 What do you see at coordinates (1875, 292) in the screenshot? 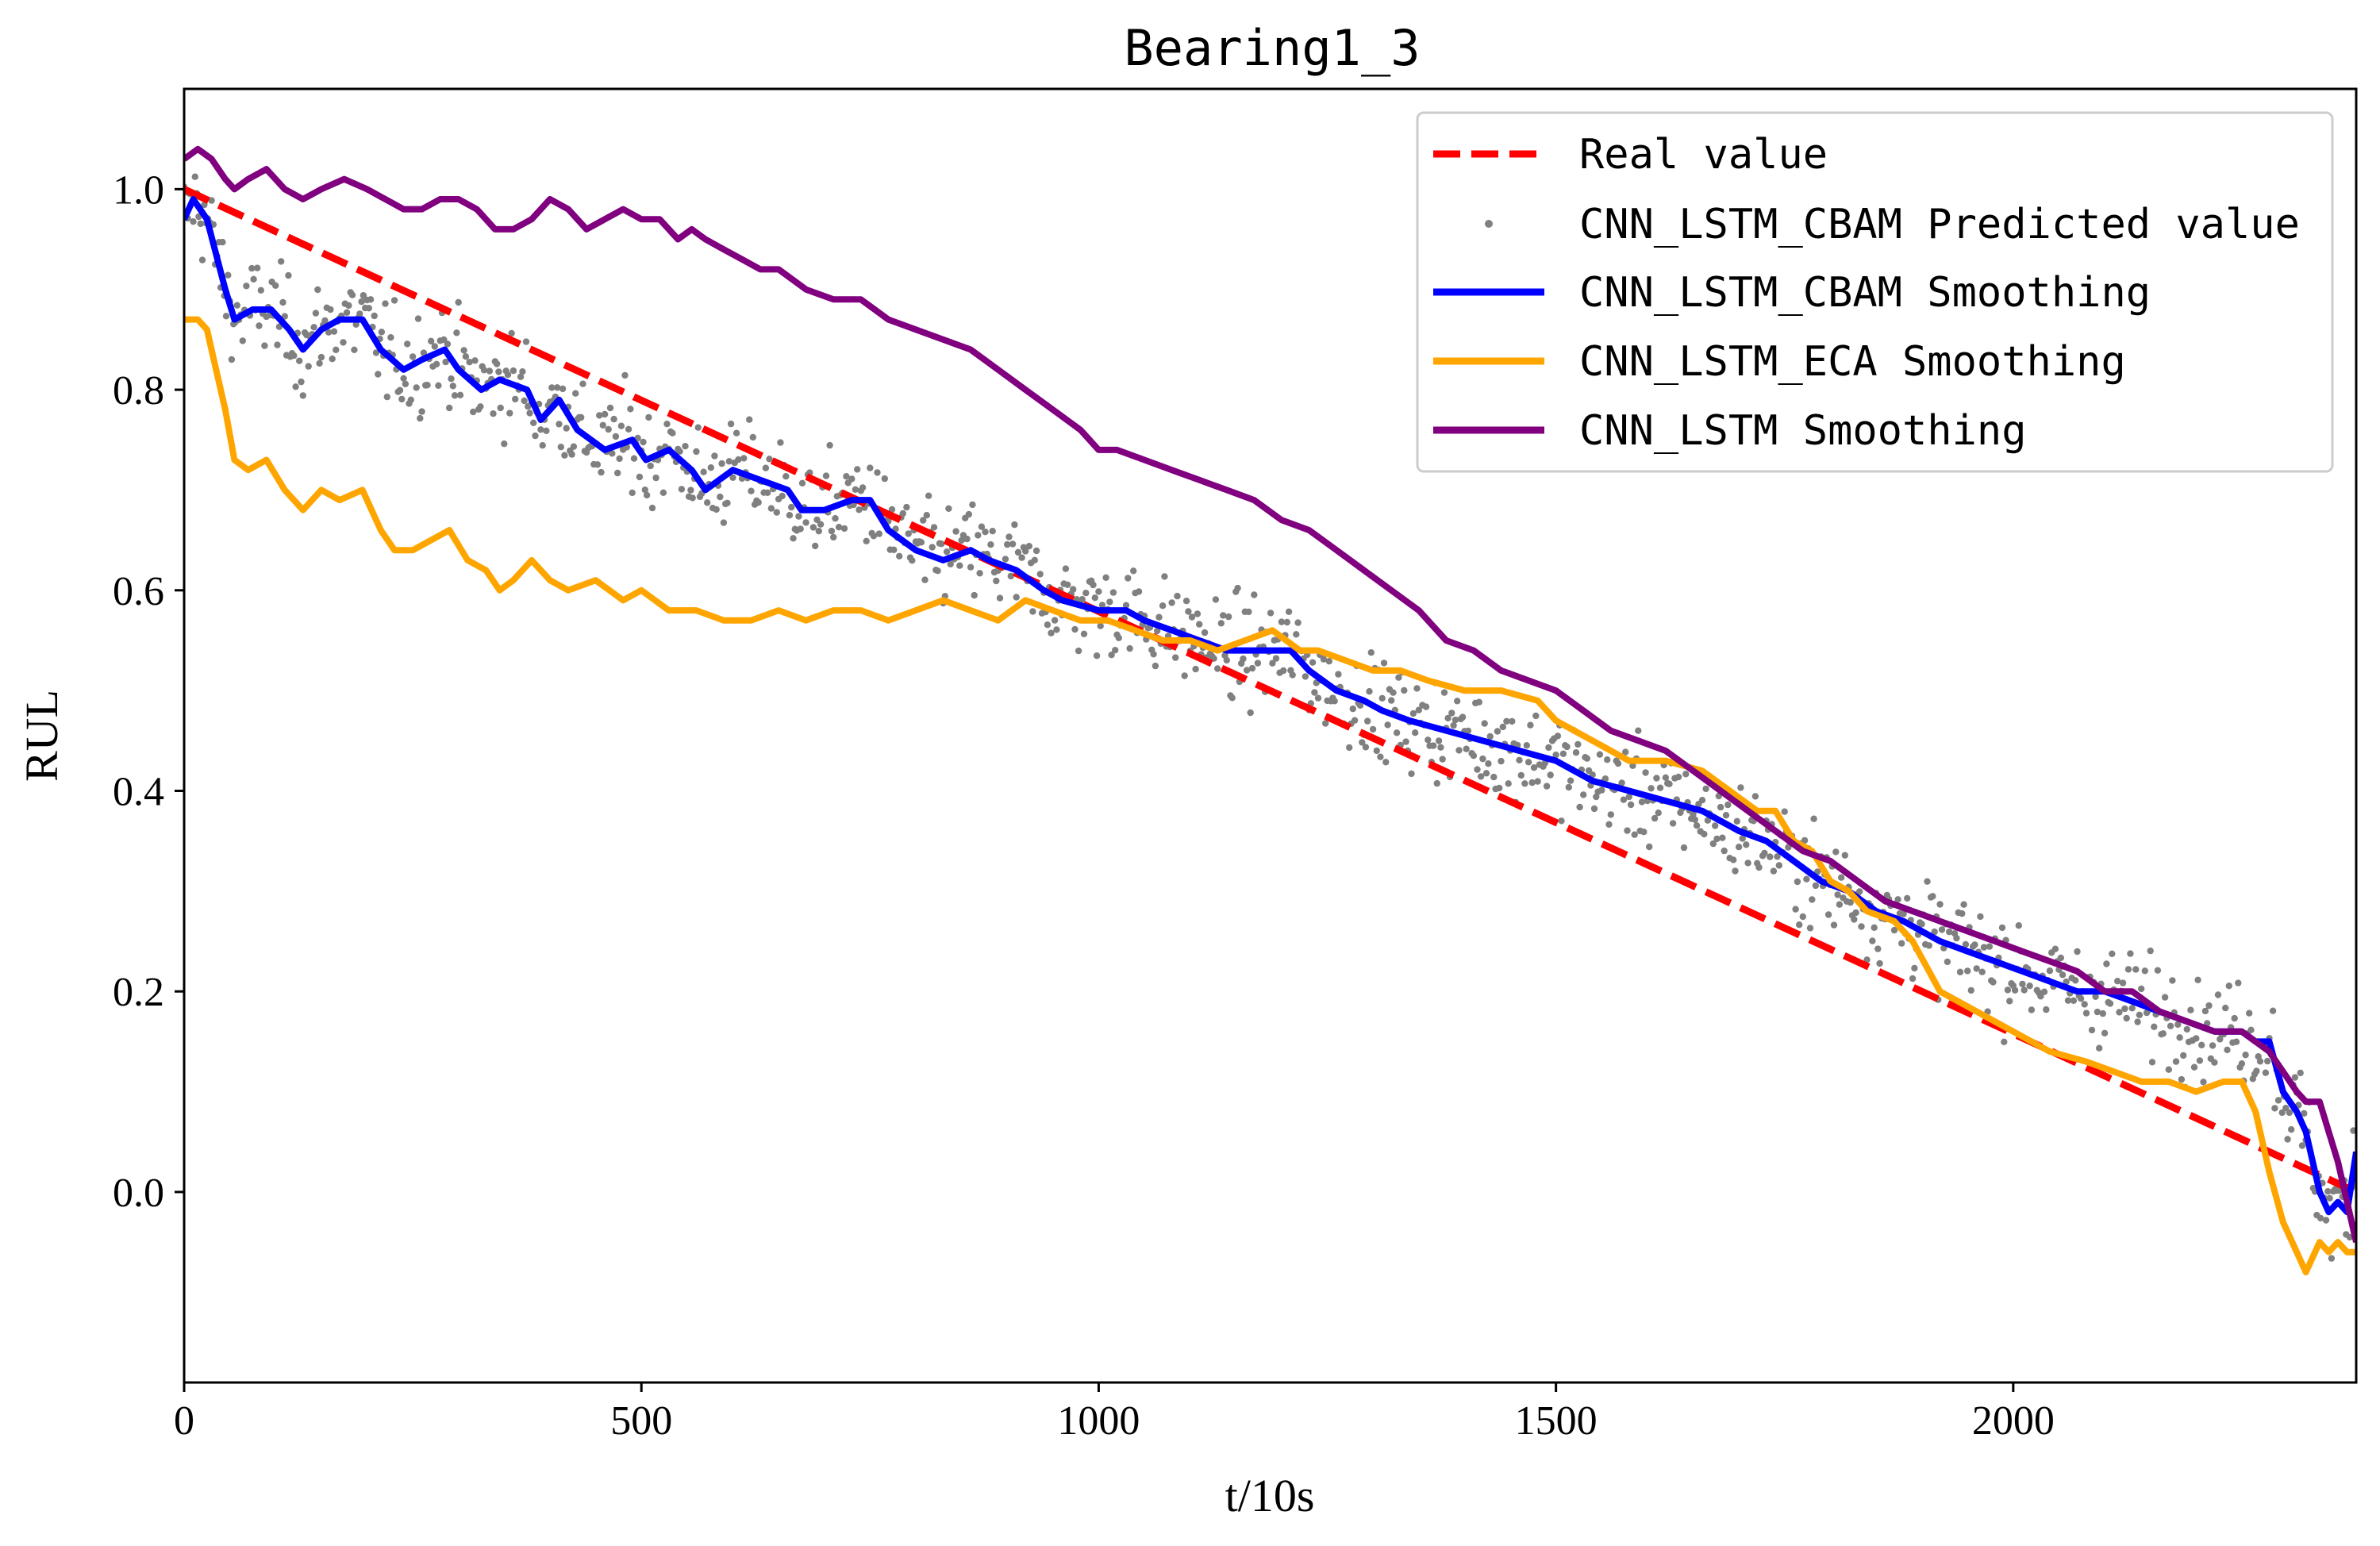
I see `legend-box` at bounding box center [1875, 292].